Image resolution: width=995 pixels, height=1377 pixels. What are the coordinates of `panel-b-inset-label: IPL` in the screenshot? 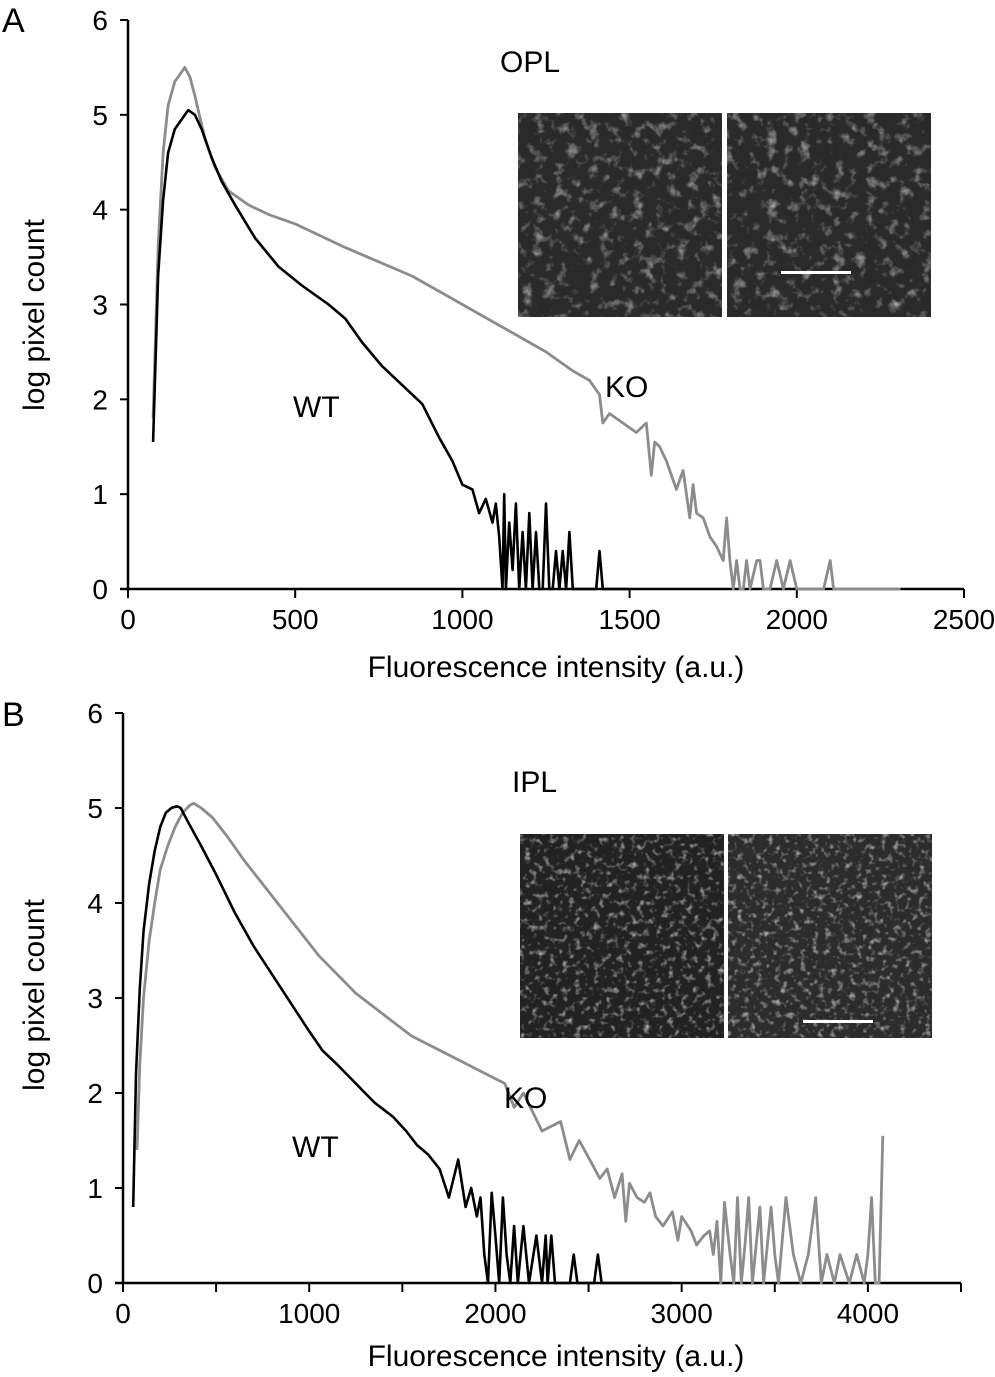 It's located at (534, 782).